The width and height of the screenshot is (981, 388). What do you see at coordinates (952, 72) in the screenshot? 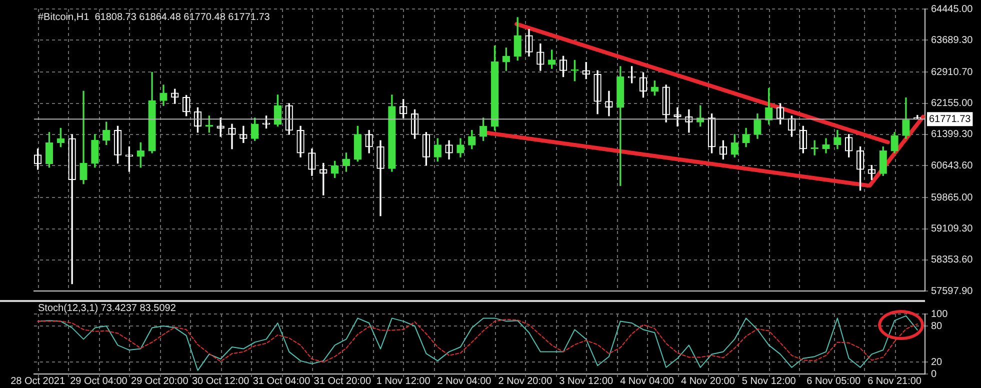
I see `y-tick-label: 62910.70` at bounding box center [952, 72].